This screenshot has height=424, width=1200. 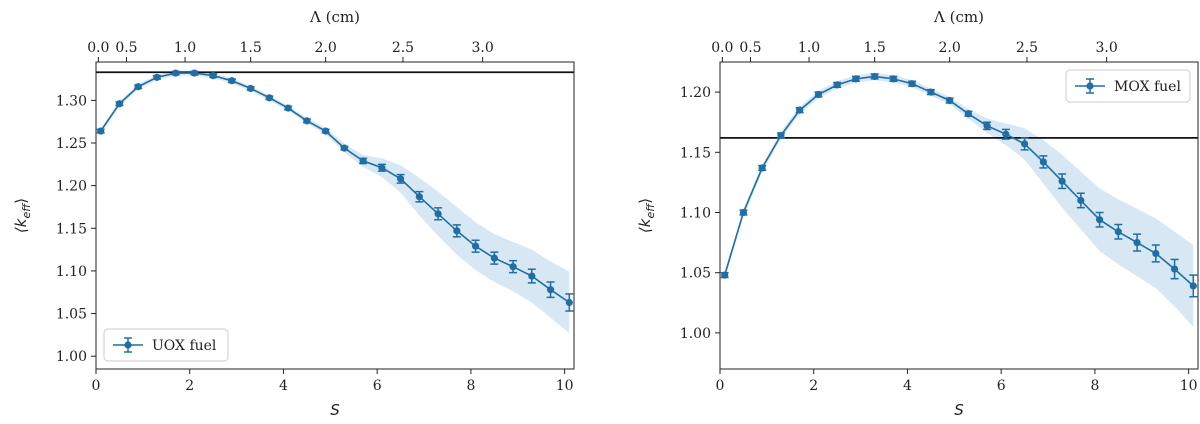 I want to click on y-tick-label: 1.25, so click(x=71, y=144).